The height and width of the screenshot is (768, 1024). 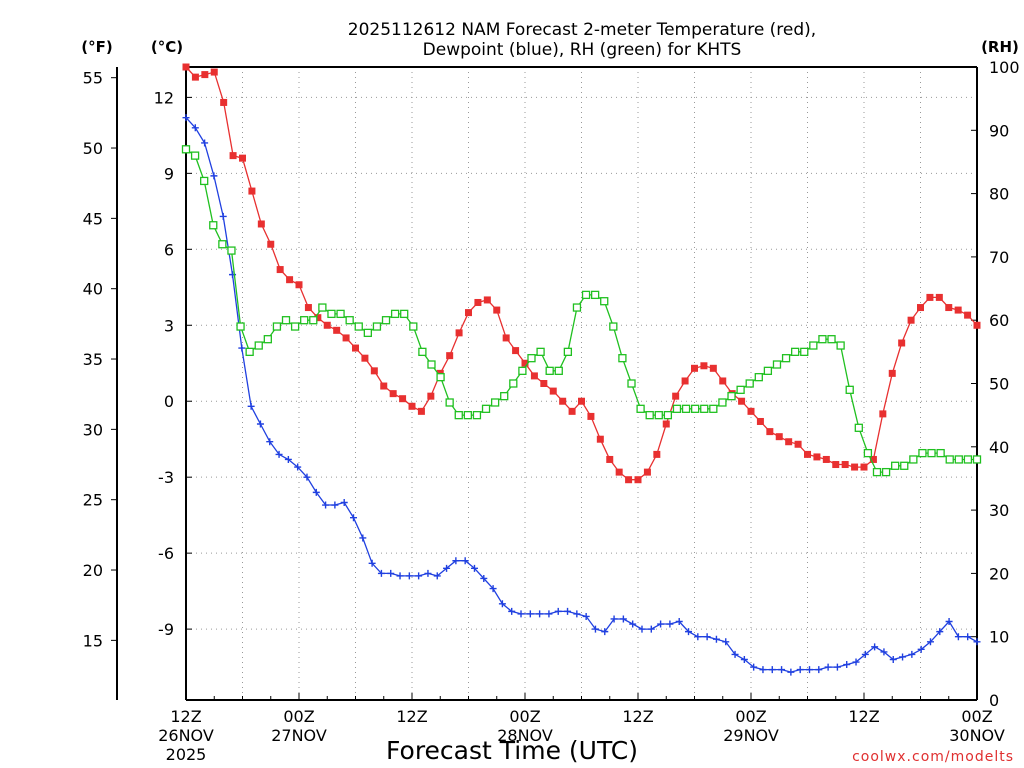 I want to click on fahrenheit-tick-label: 15, so click(x=93, y=640).